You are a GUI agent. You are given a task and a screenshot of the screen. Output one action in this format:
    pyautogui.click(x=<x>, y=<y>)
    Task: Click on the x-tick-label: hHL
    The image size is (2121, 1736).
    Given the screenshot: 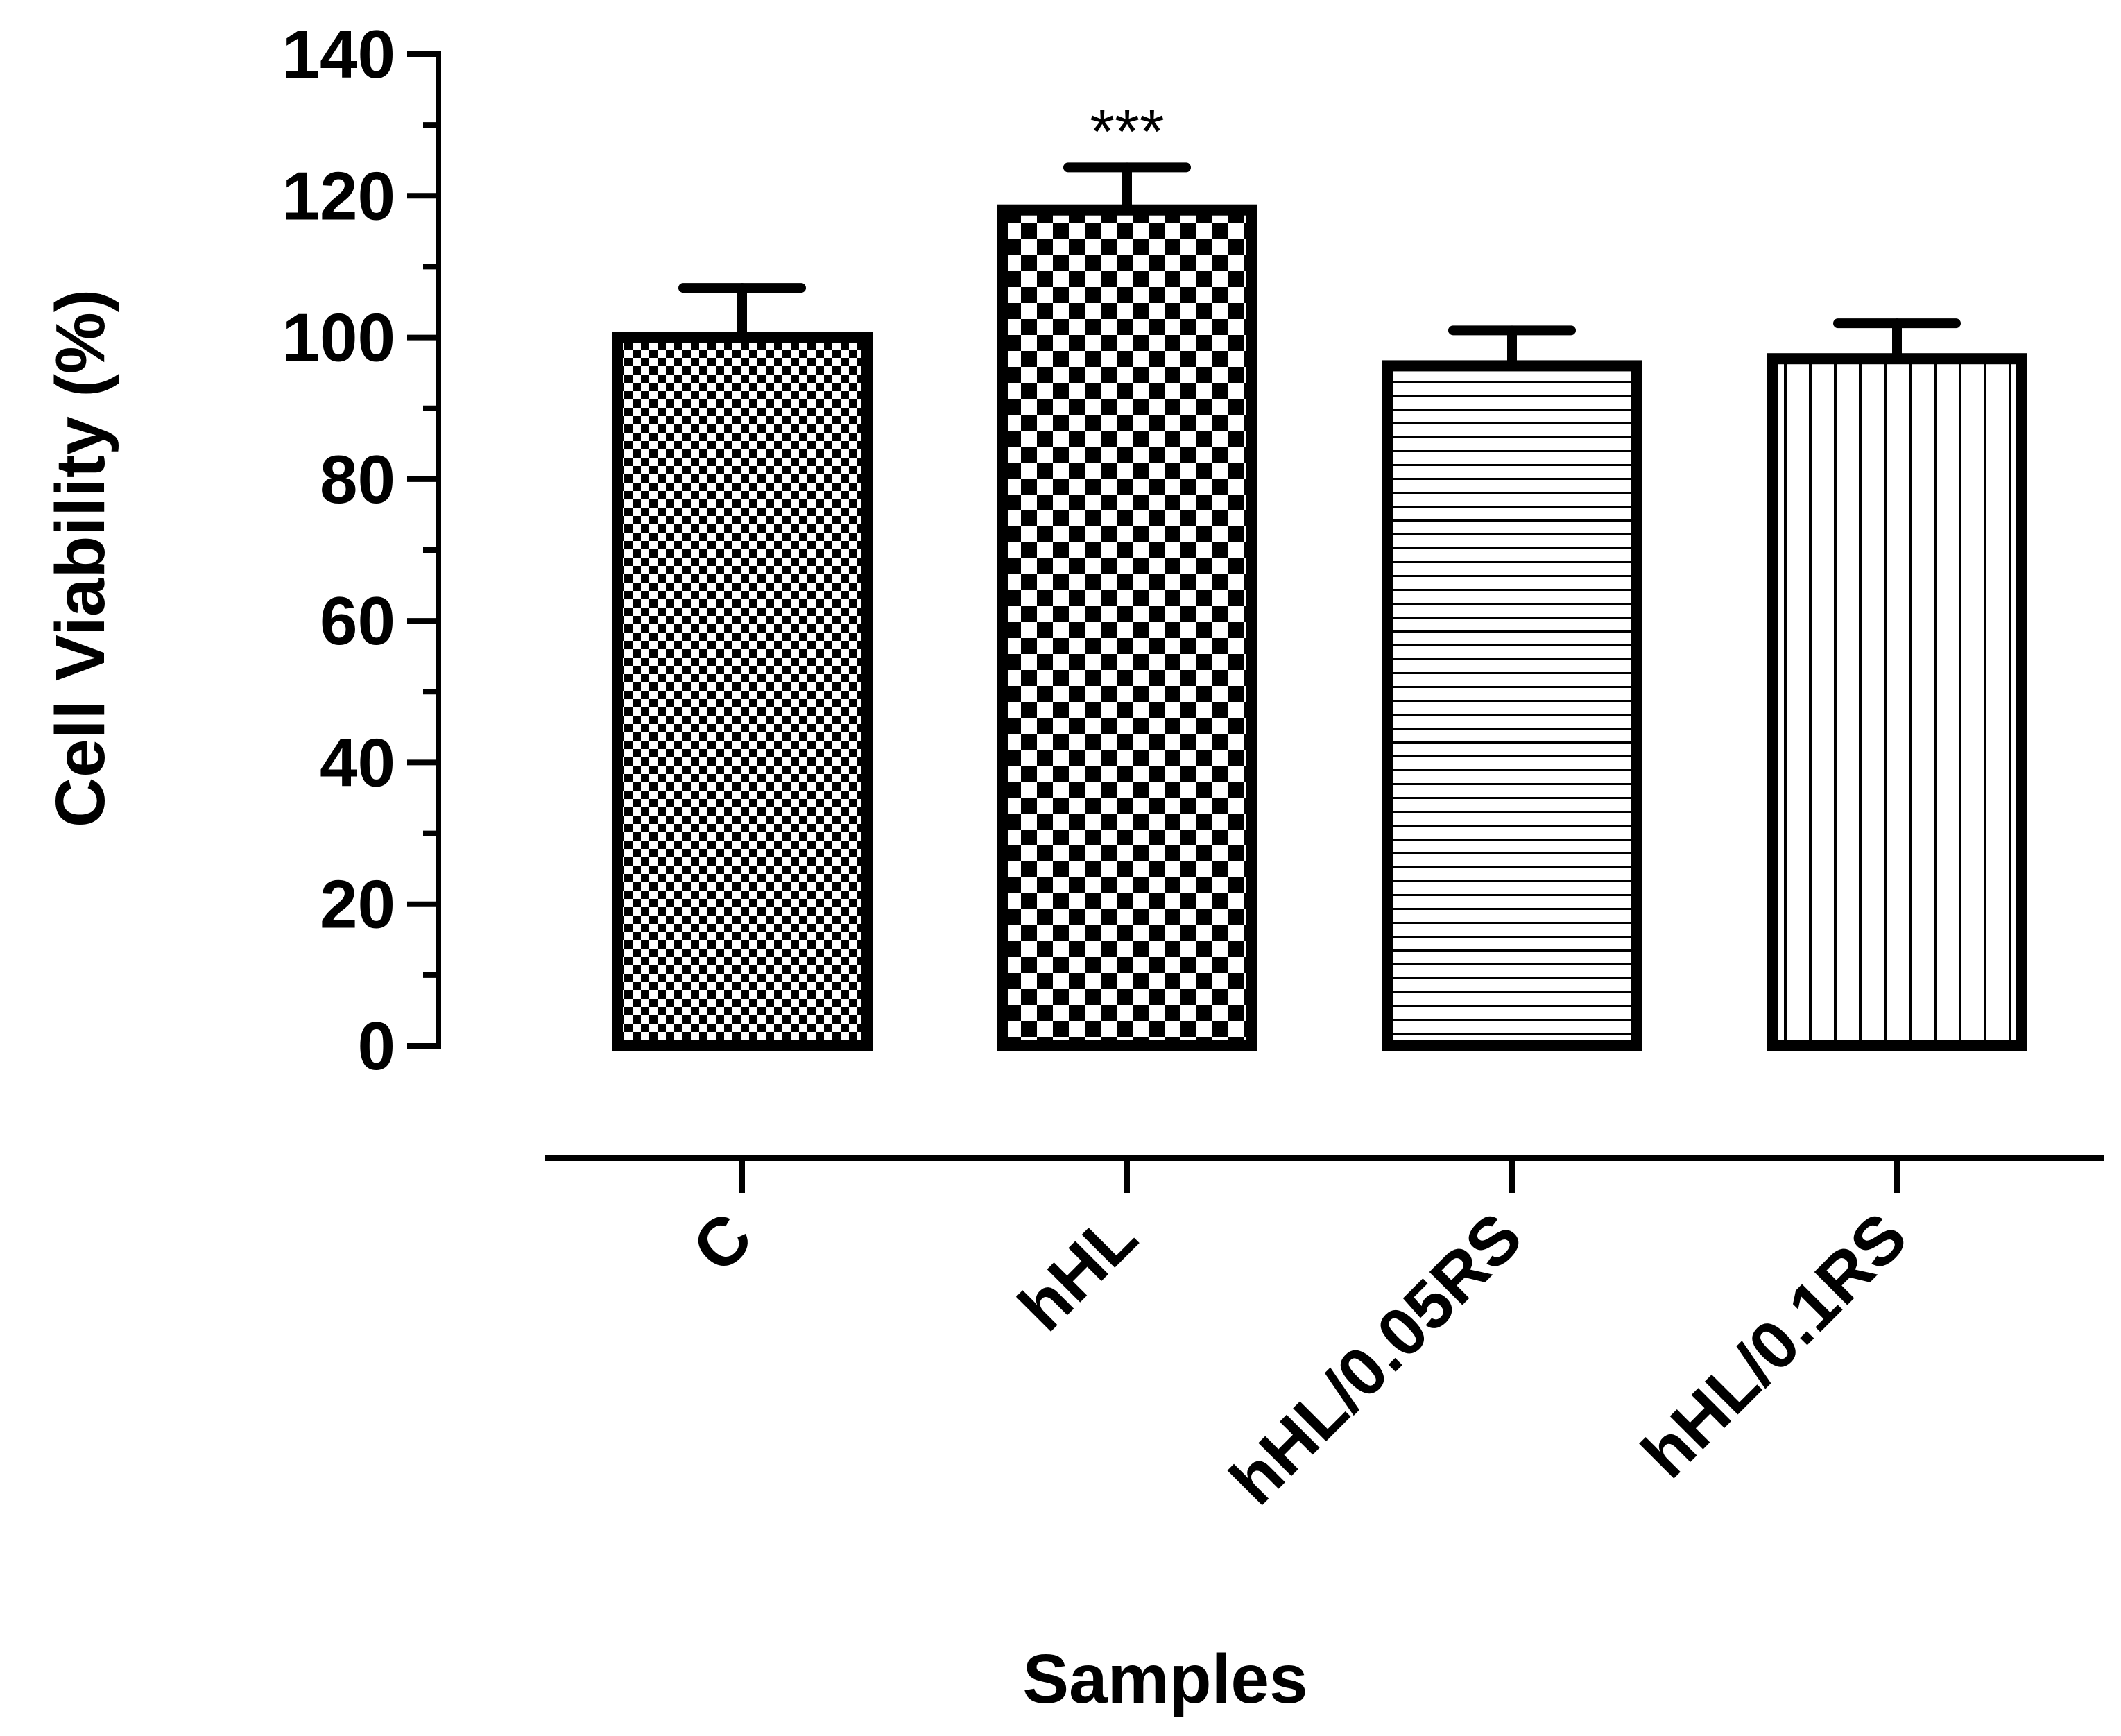 What is the action you would take?
    pyautogui.click(x=1077, y=1272)
    